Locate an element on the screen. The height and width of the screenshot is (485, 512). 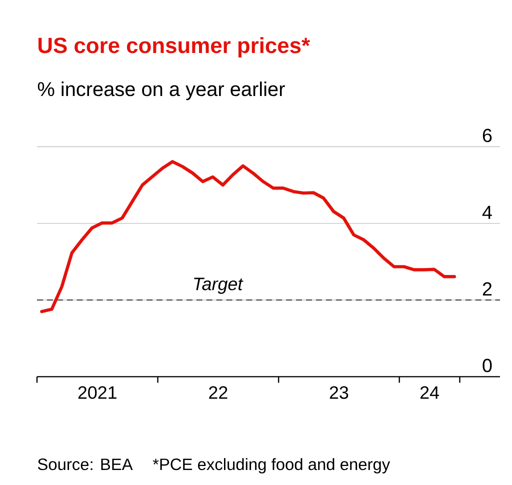
x-tick-label: 2021 is located at coordinates (97, 392).